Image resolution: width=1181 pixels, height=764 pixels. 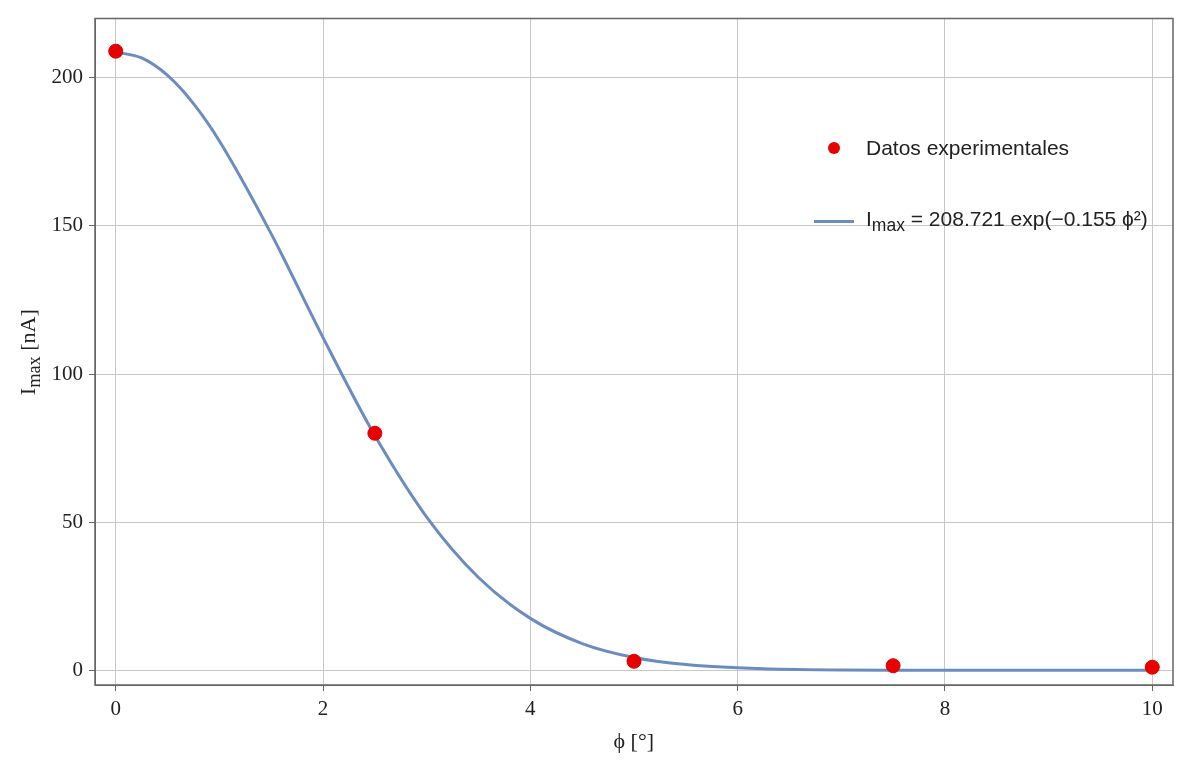 What do you see at coordinates (634, 741) in the screenshot?
I see `x-axis-title: ϕ [°]` at bounding box center [634, 741].